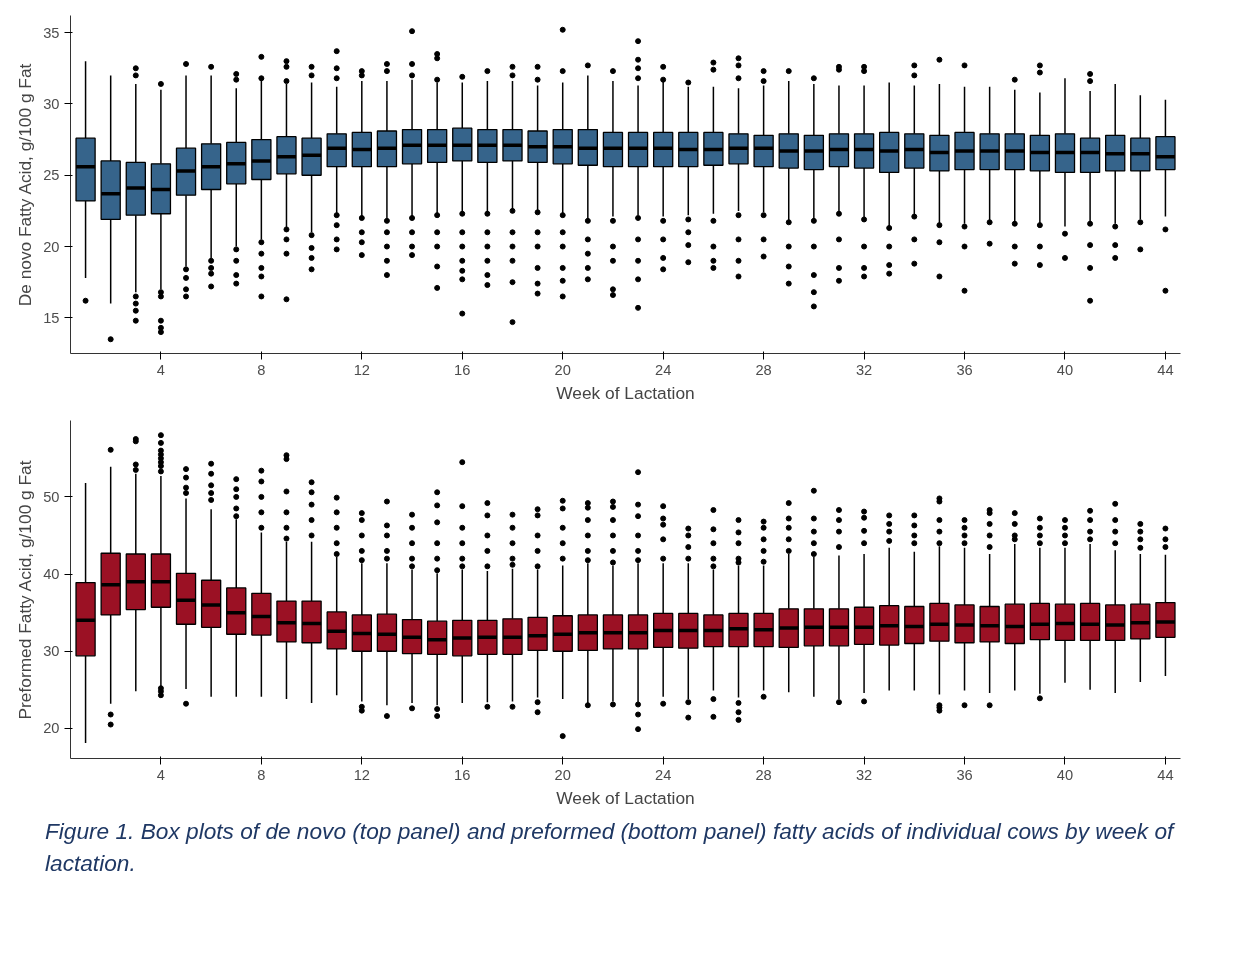 The image size is (1240, 958). I want to click on y-tick-label: 40, so click(51, 574).